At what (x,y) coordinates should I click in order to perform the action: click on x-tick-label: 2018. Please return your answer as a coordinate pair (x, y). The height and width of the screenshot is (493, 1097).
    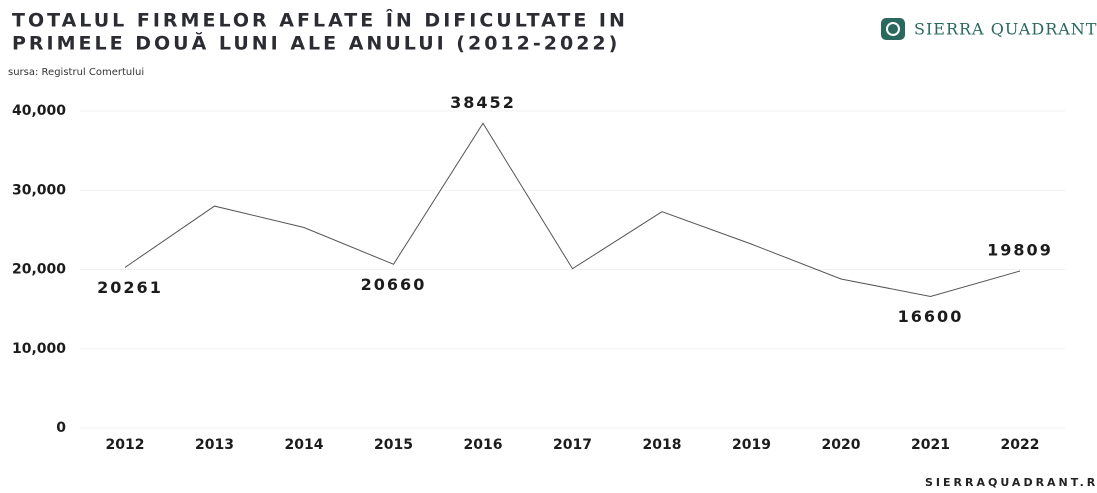
    Looking at the image, I should click on (662, 445).